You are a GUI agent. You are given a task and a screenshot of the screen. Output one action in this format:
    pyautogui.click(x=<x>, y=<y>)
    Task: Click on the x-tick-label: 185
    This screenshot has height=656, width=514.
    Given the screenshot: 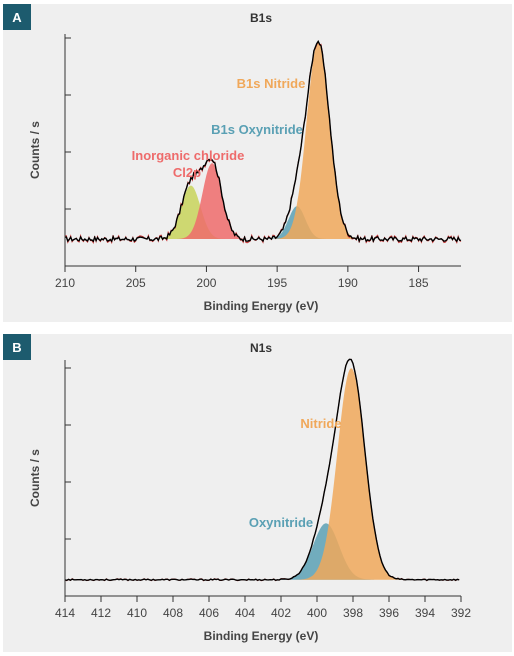 What is the action you would take?
    pyautogui.click(x=419, y=283)
    